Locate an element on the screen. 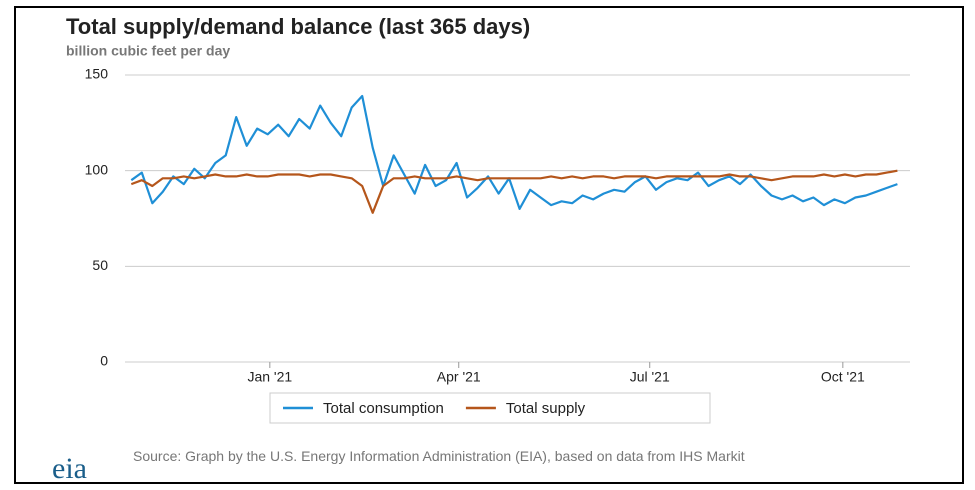 The height and width of the screenshot is (490, 975). x-tick-label: Apr '21 is located at coordinates (459, 377).